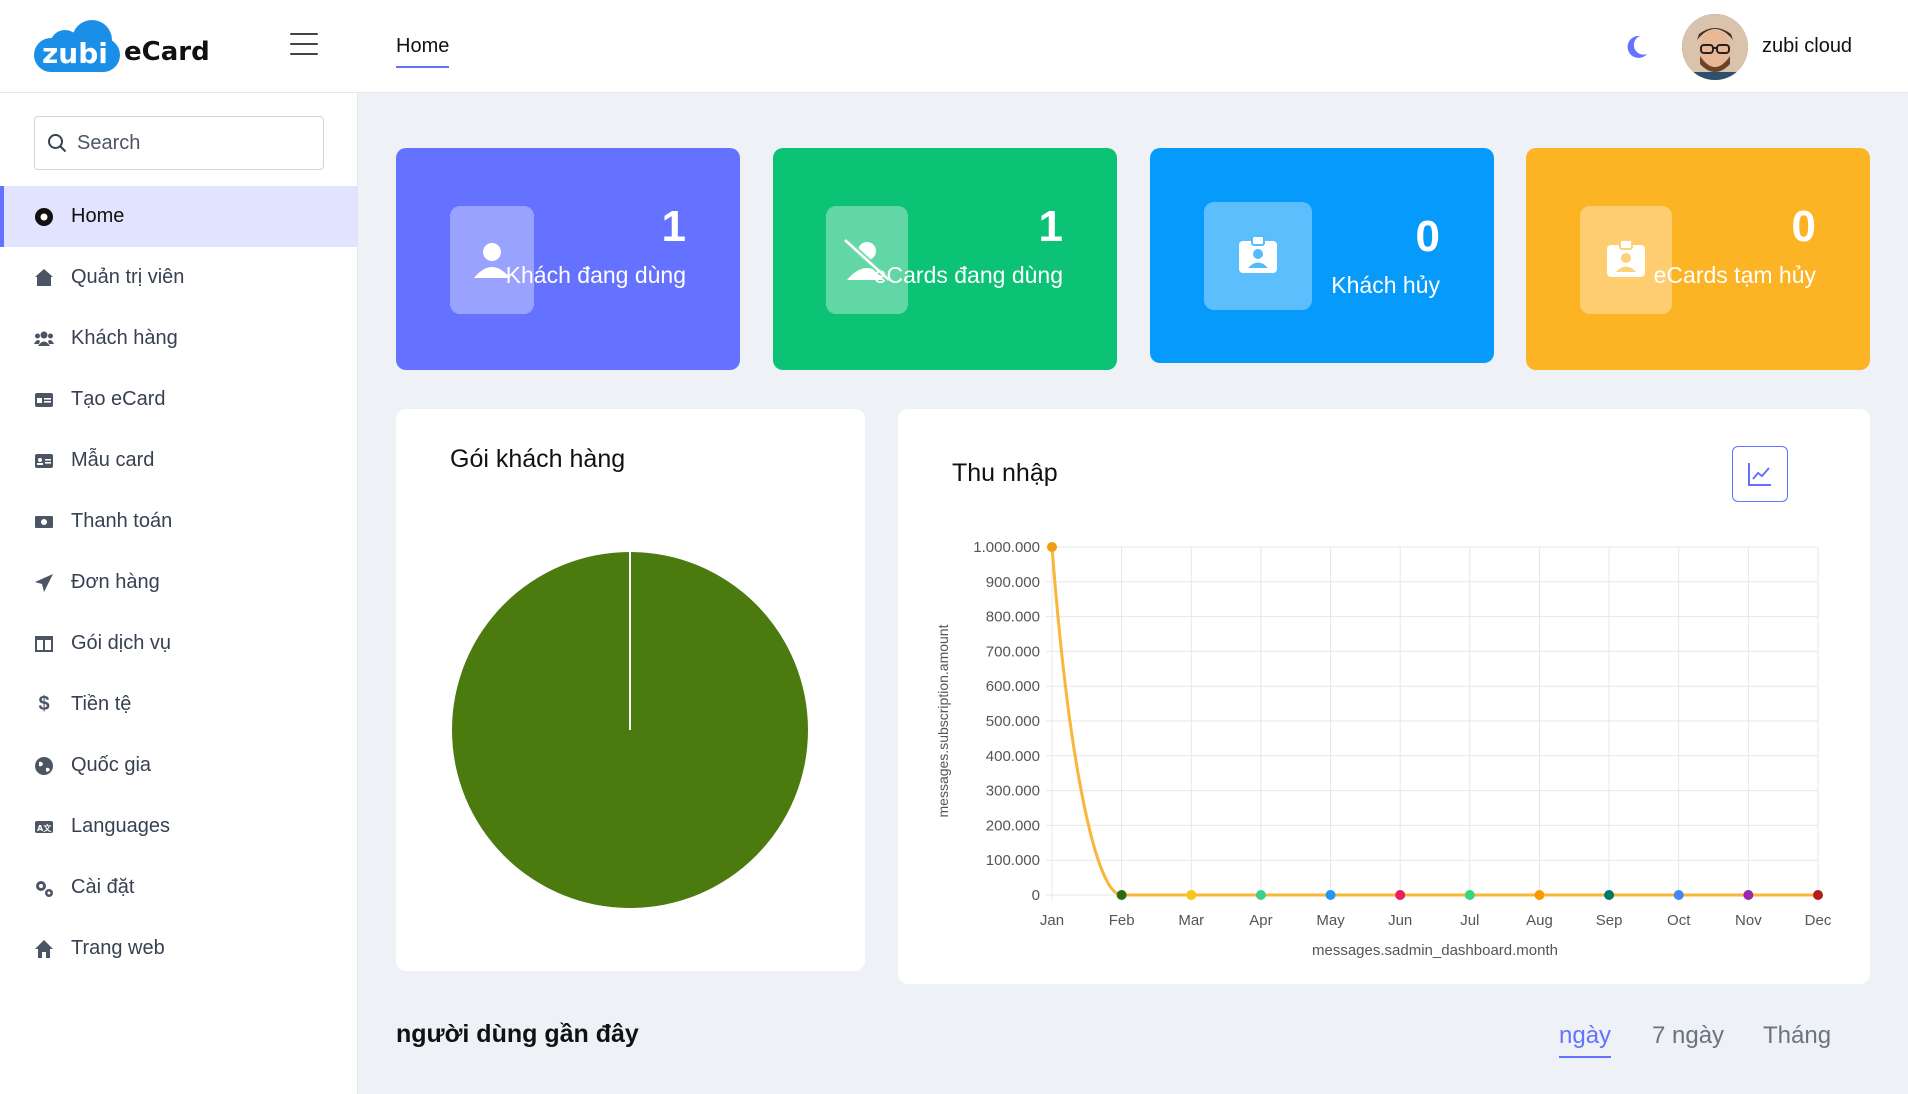 The image size is (1908, 1094). What do you see at coordinates (1400, 920) in the screenshot?
I see `x-tick-label: Jun` at bounding box center [1400, 920].